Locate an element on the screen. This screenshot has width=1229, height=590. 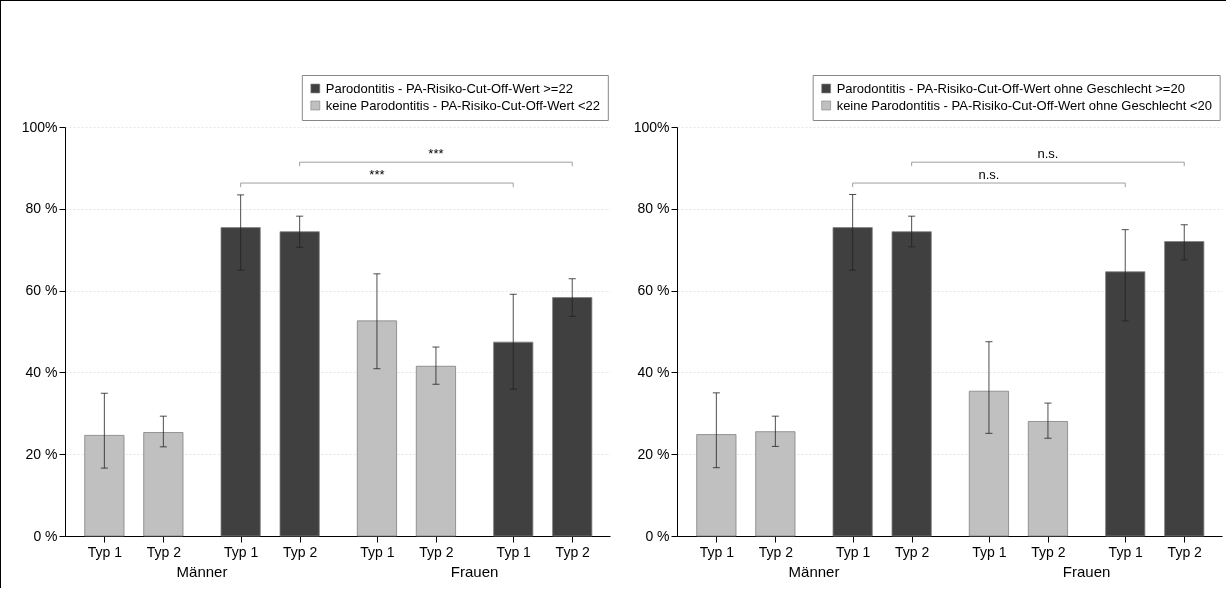
legend-label: keine Parodontitis - PA-Risiko-Cut-Off-Wert ohne Geschlecht <20 is located at coordinates (1024, 105).